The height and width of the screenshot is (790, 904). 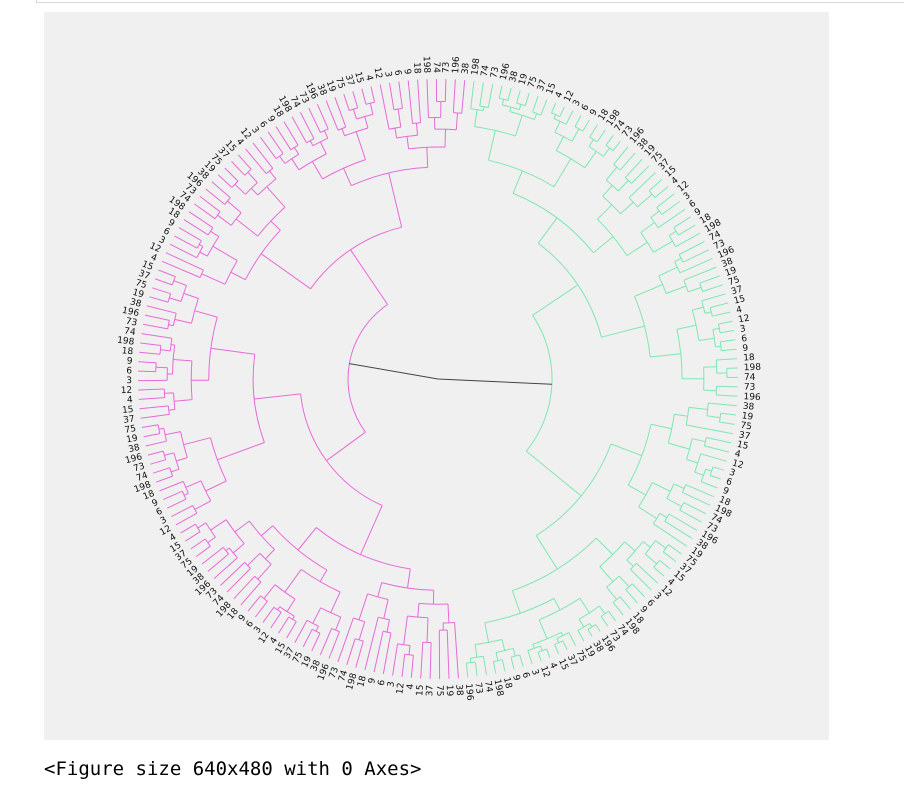 What do you see at coordinates (135, 449) in the screenshot?
I see `leaf-label-139: 38` at bounding box center [135, 449].